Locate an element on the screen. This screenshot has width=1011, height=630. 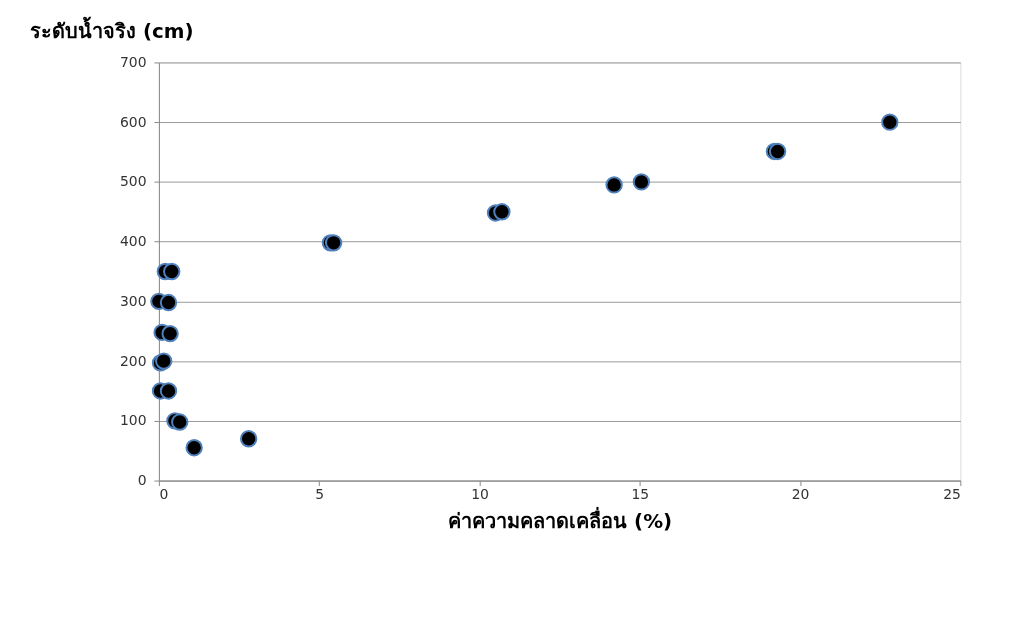
x-tick-label: 10 is located at coordinates (480, 493).